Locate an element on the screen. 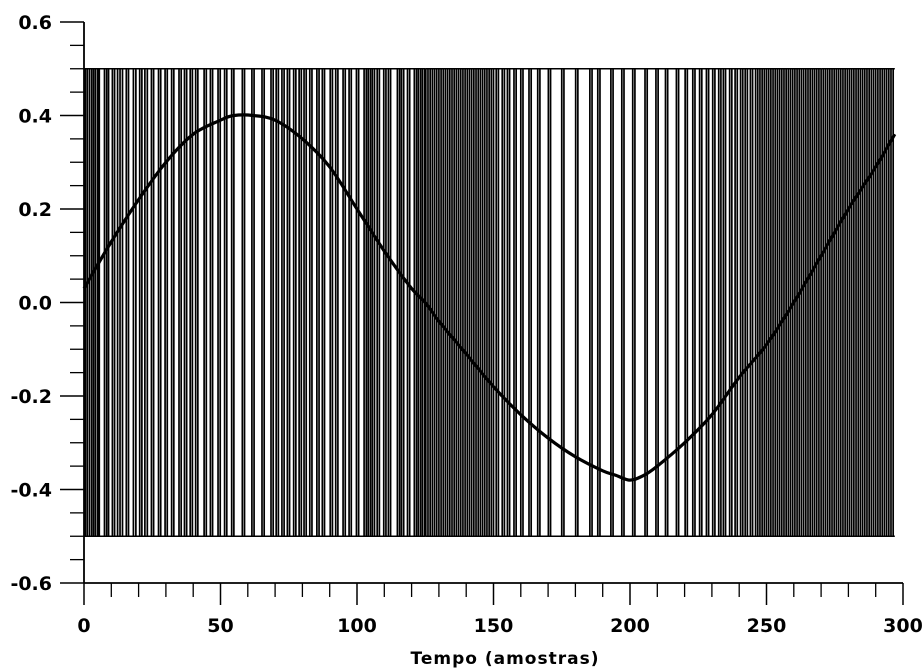  x-tick-label: 200 is located at coordinates (630, 626).